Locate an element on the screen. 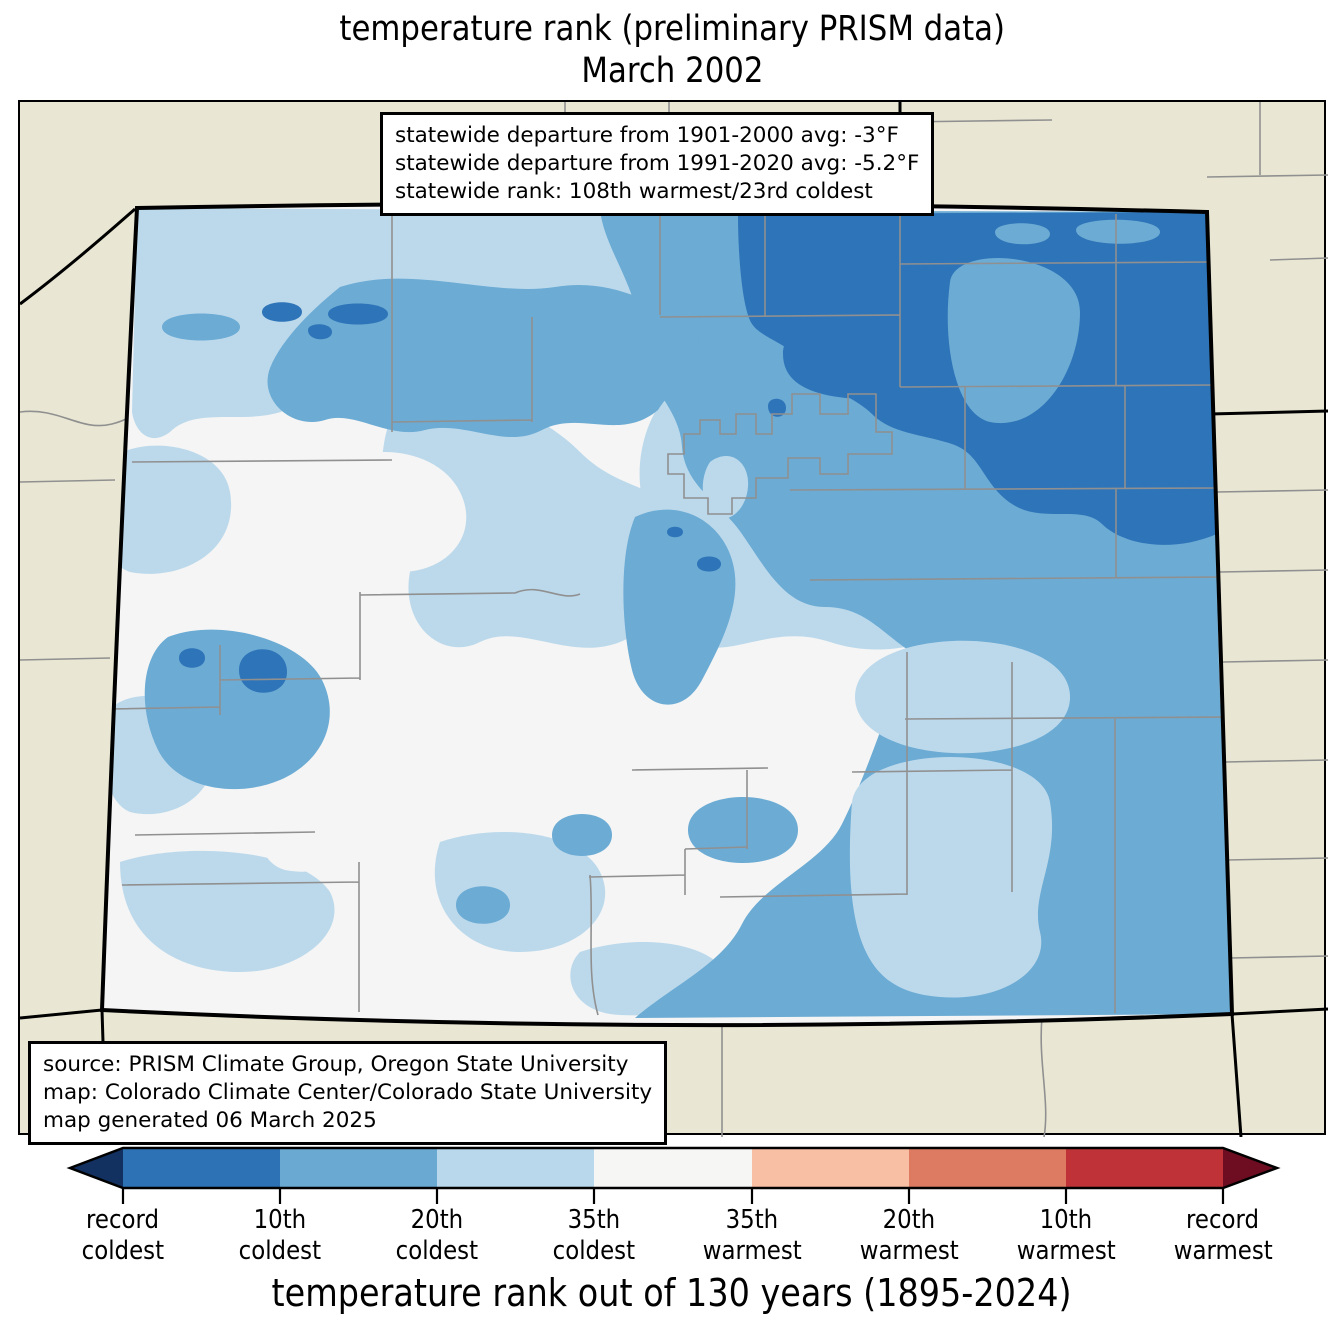 The width and height of the screenshot is (1344, 1332). colorbar-seg-middle is located at coordinates (673, 1168).